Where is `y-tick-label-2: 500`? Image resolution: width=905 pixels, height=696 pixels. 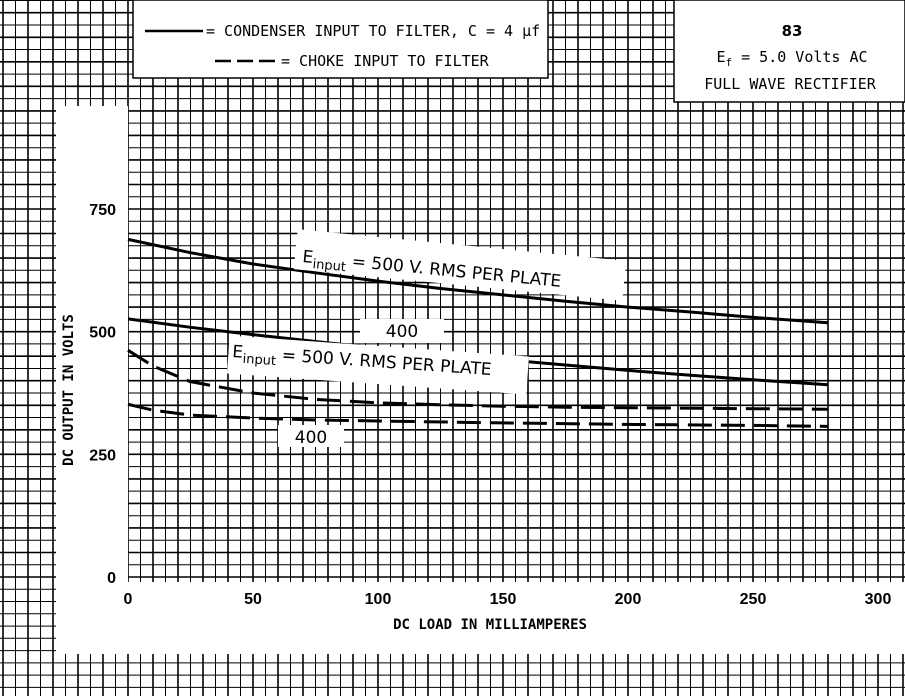
y-tick-label-2: 500 is located at coordinates (102, 333).